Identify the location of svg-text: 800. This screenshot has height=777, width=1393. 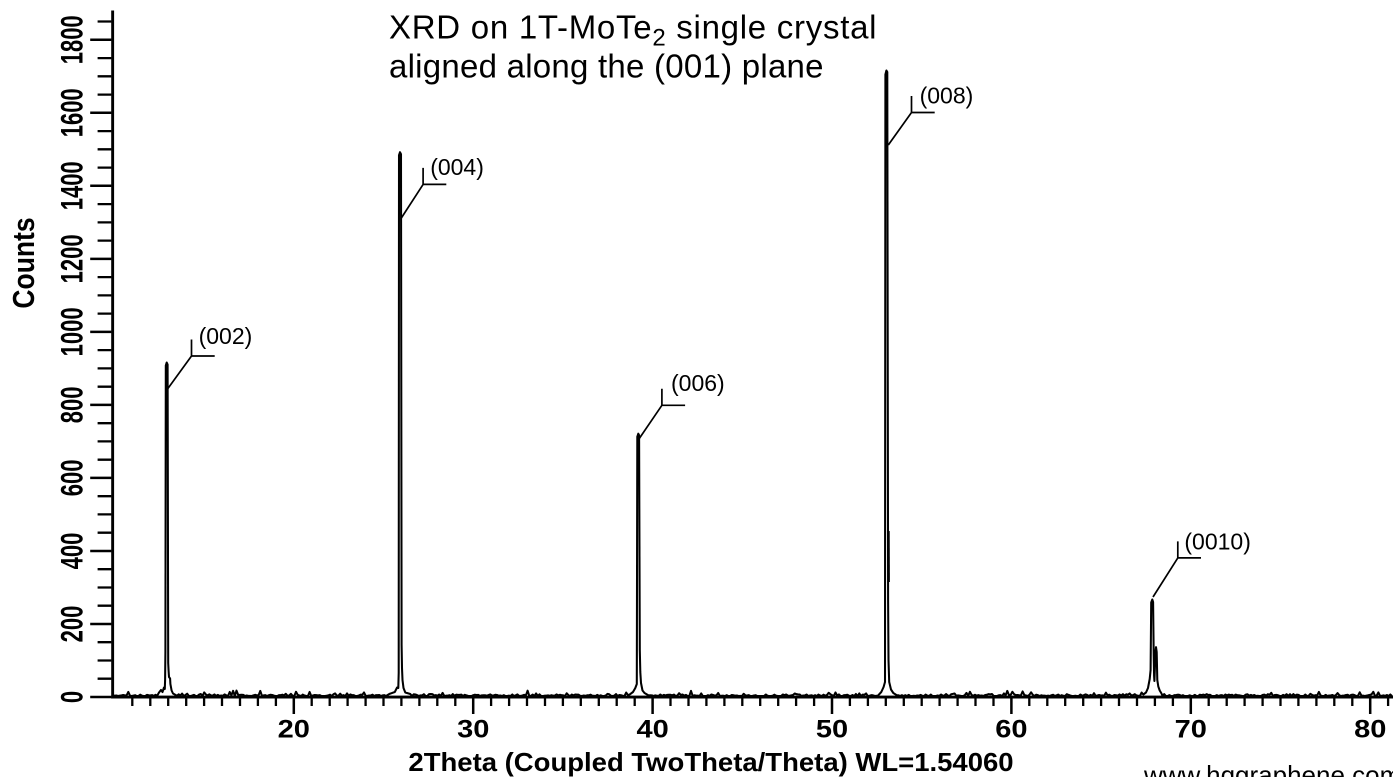
(71, 405).